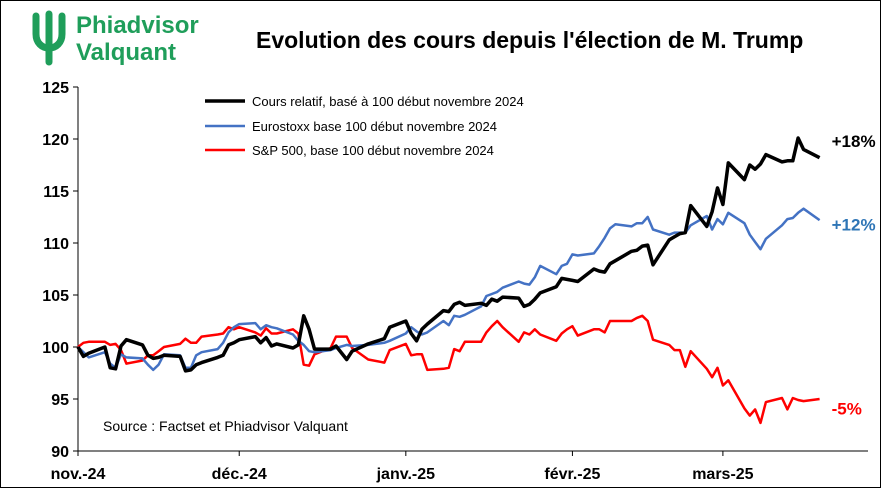  Describe the element at coordinates (55, 88) in the screenshot. I see `y-tick-label: 125` at that location.